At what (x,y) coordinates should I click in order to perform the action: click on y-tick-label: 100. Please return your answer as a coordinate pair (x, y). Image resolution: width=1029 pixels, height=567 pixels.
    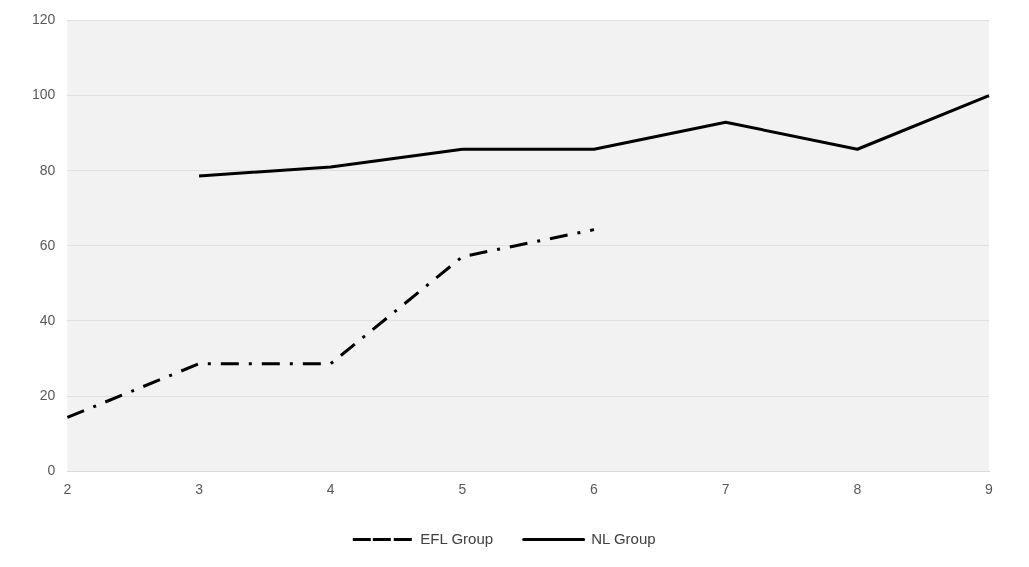
    Looking at the image, I should click on (44, 94).